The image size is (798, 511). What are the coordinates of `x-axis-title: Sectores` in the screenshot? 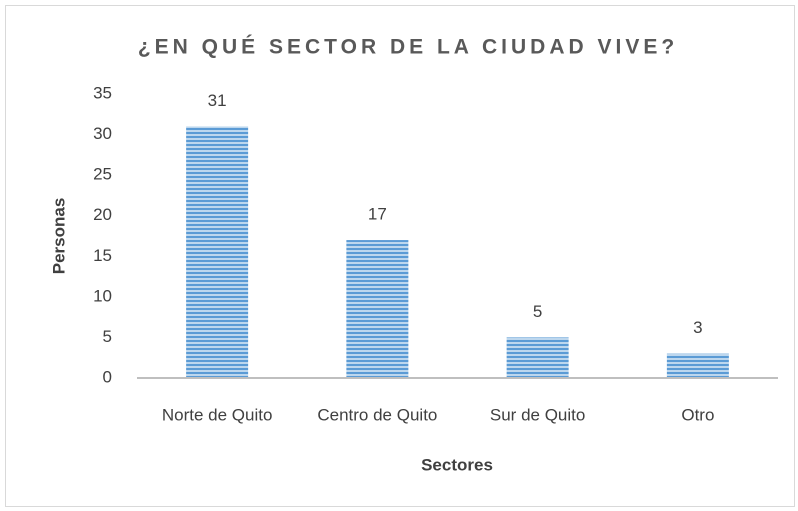 It's located at (457, 464).